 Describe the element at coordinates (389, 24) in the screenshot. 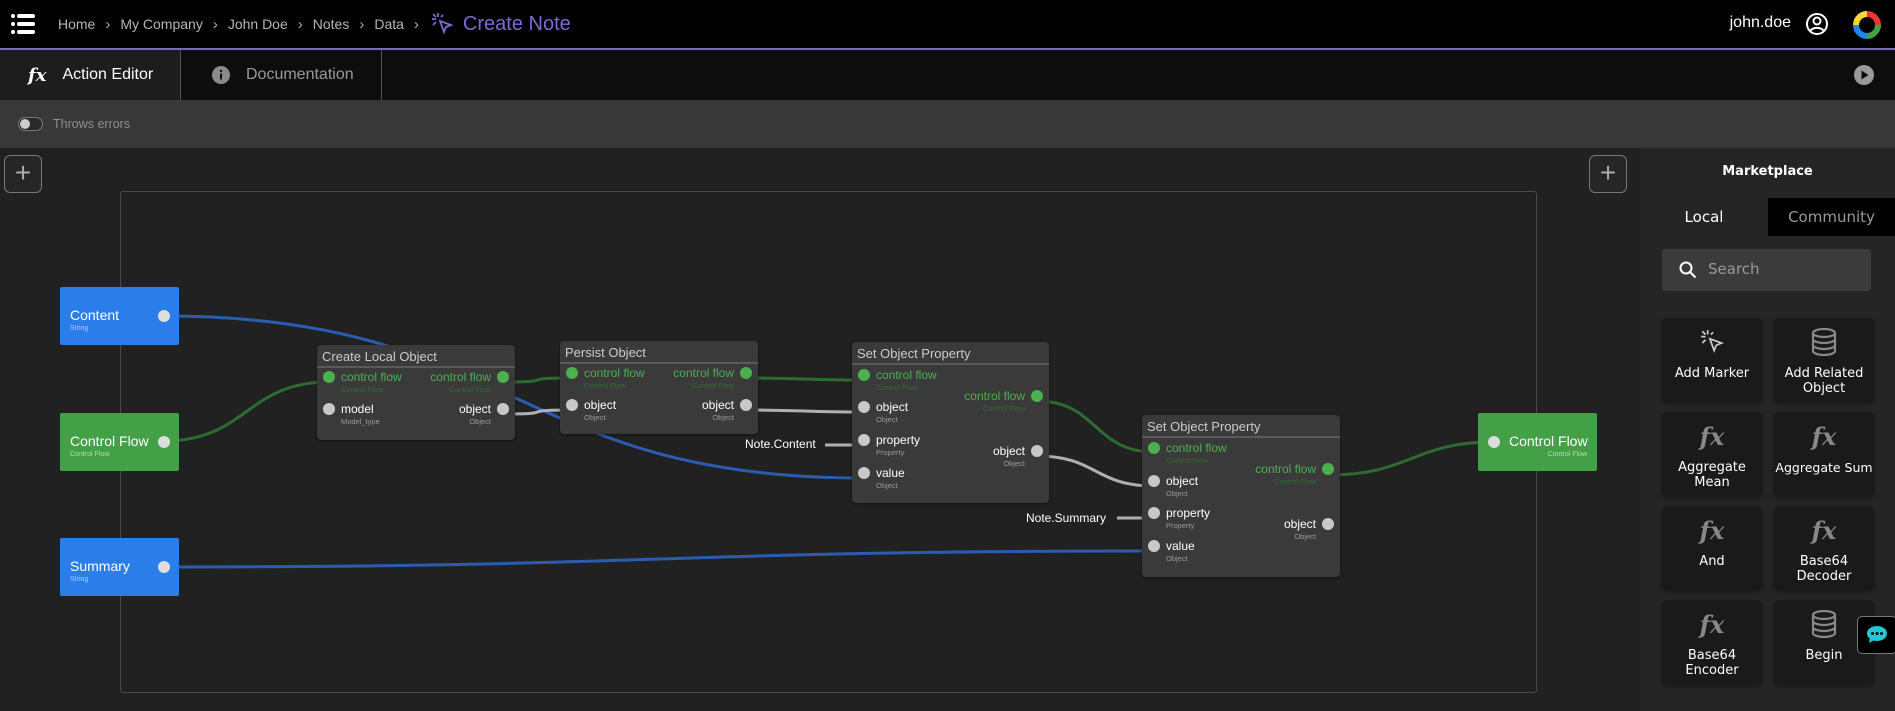

I see `breadcrumb-item: Data` at that location.